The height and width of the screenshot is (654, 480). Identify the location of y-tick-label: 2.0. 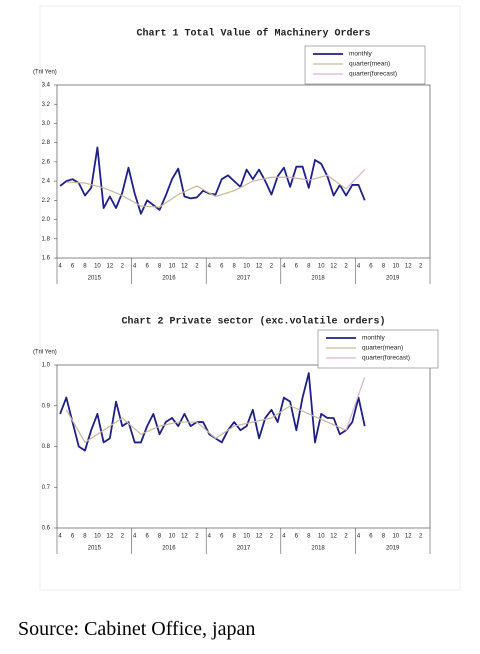
(46, 220).